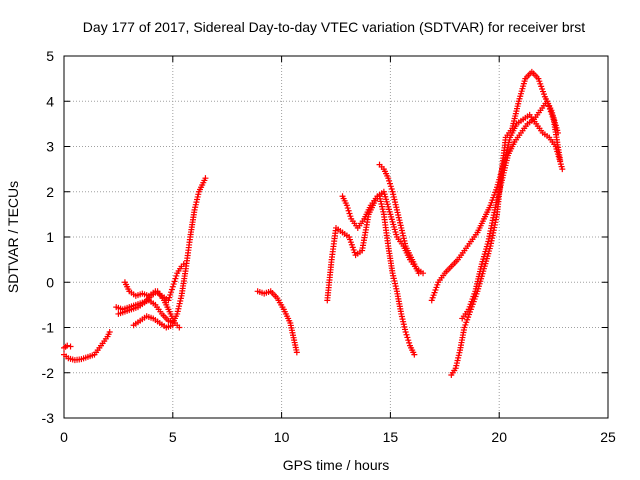  What do you see at coordinates (50, 282) in the screenshot?
I see `y-tick-label: 0` at bounding box center [50, 282].